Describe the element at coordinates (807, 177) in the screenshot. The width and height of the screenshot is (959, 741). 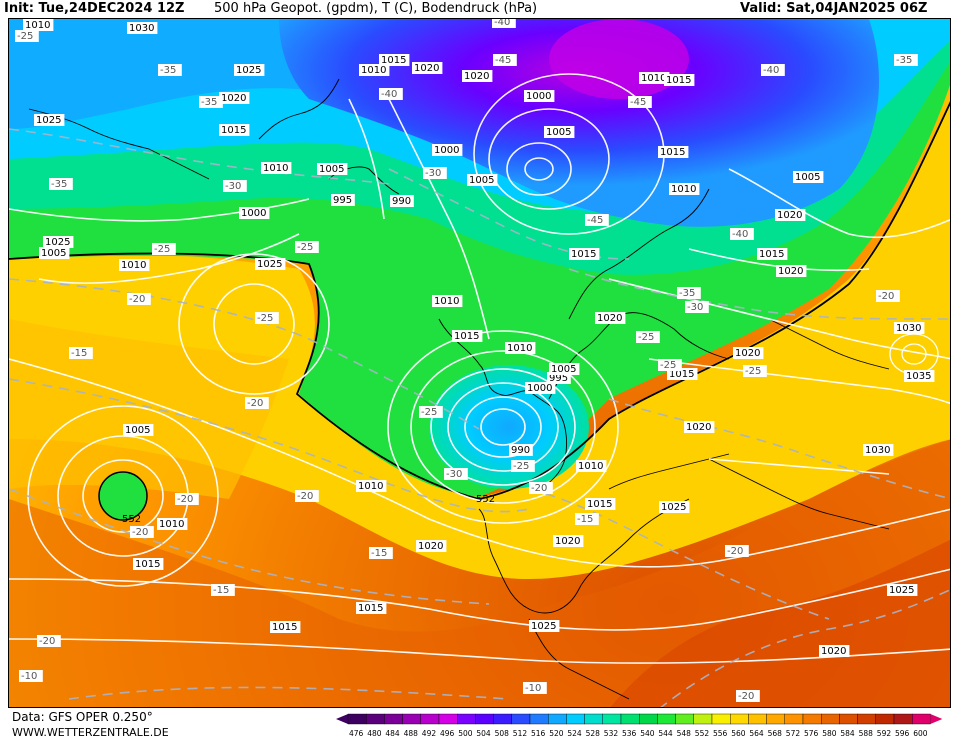
I see `isobar-label: 1005` at that location.